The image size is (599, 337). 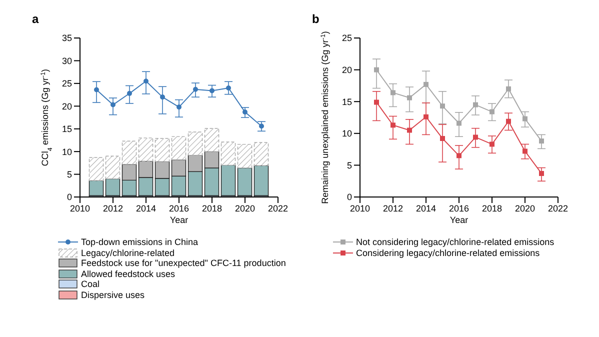 I want to click on legend-label: Coal, so click(x=90, y=284).